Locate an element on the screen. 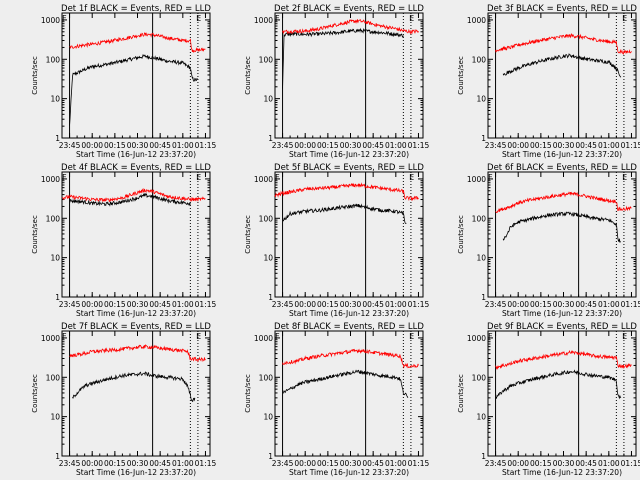 The image size is (640, 480). panel-title: Det 3f BLACK = Events, RED = LLD is located at coordinates (562, 9).